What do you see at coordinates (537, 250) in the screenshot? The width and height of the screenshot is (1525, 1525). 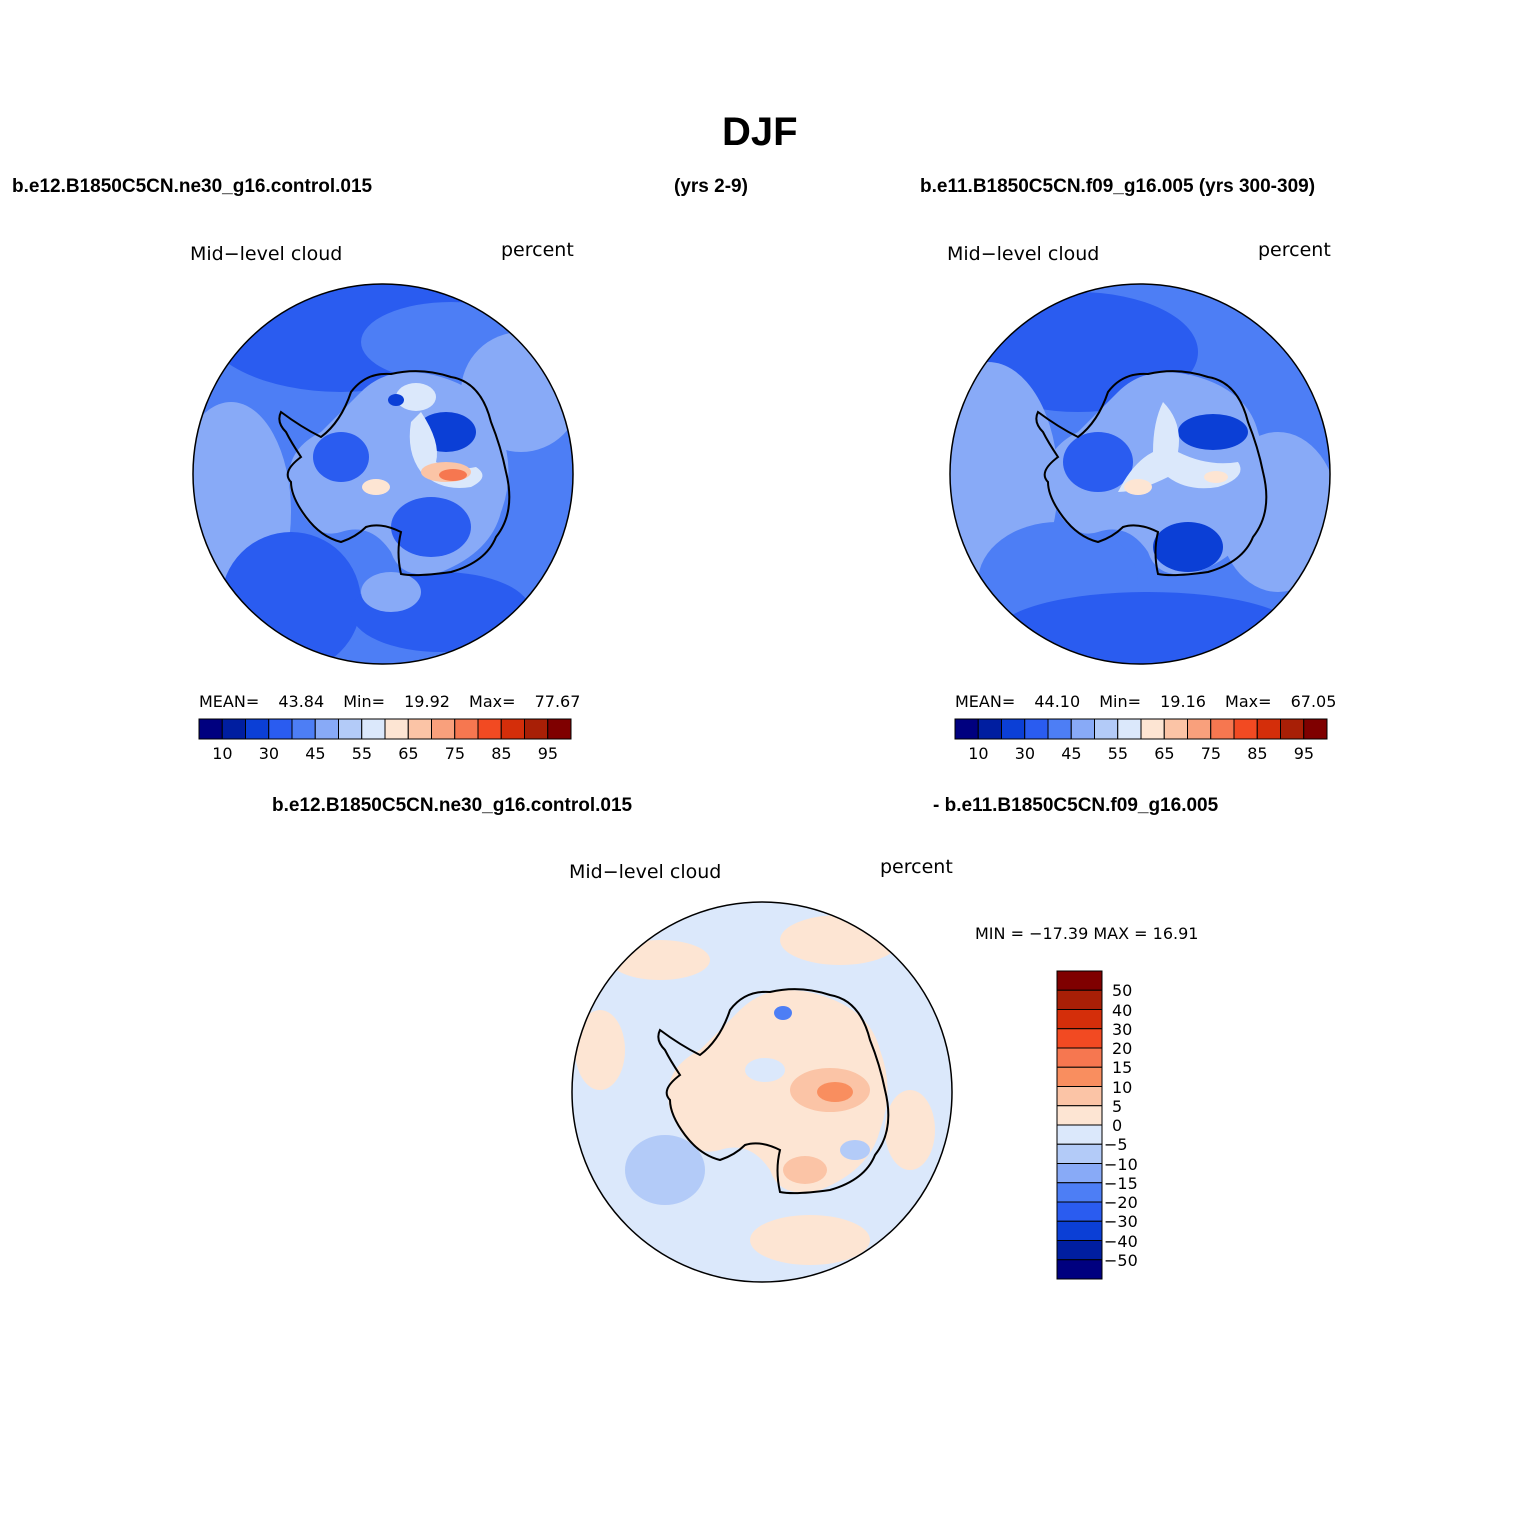 I see `panel1-units: percent` at bounding box center [537, 250].